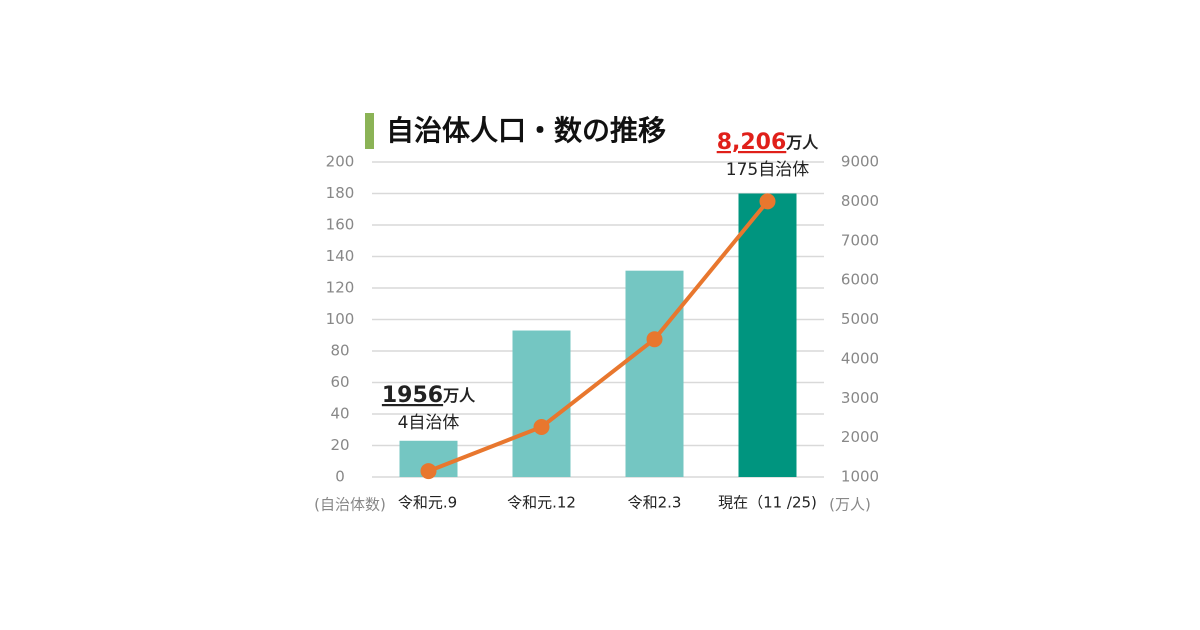 The width and height of the screenshot is (1200, 630). Describe the element at coordinates (429, 423) in the screenshot. I see `annotation-sub: 4自治体` at that location.